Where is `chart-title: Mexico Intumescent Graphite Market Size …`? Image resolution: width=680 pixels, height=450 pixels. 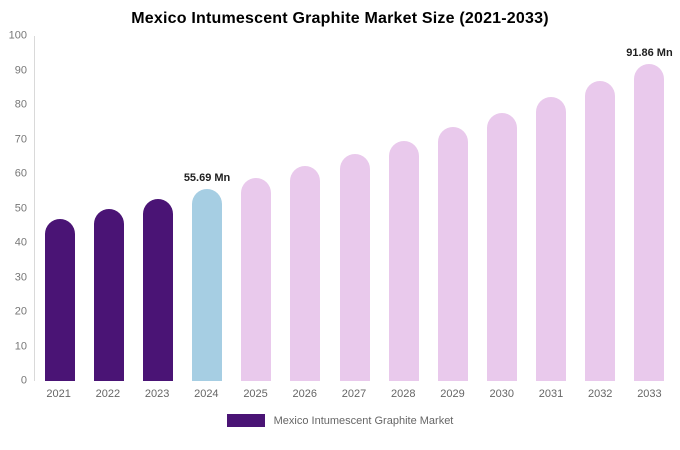 chart-title: Mexico Intumescent Graphite Market Size … is located at coordinates (340, 18).